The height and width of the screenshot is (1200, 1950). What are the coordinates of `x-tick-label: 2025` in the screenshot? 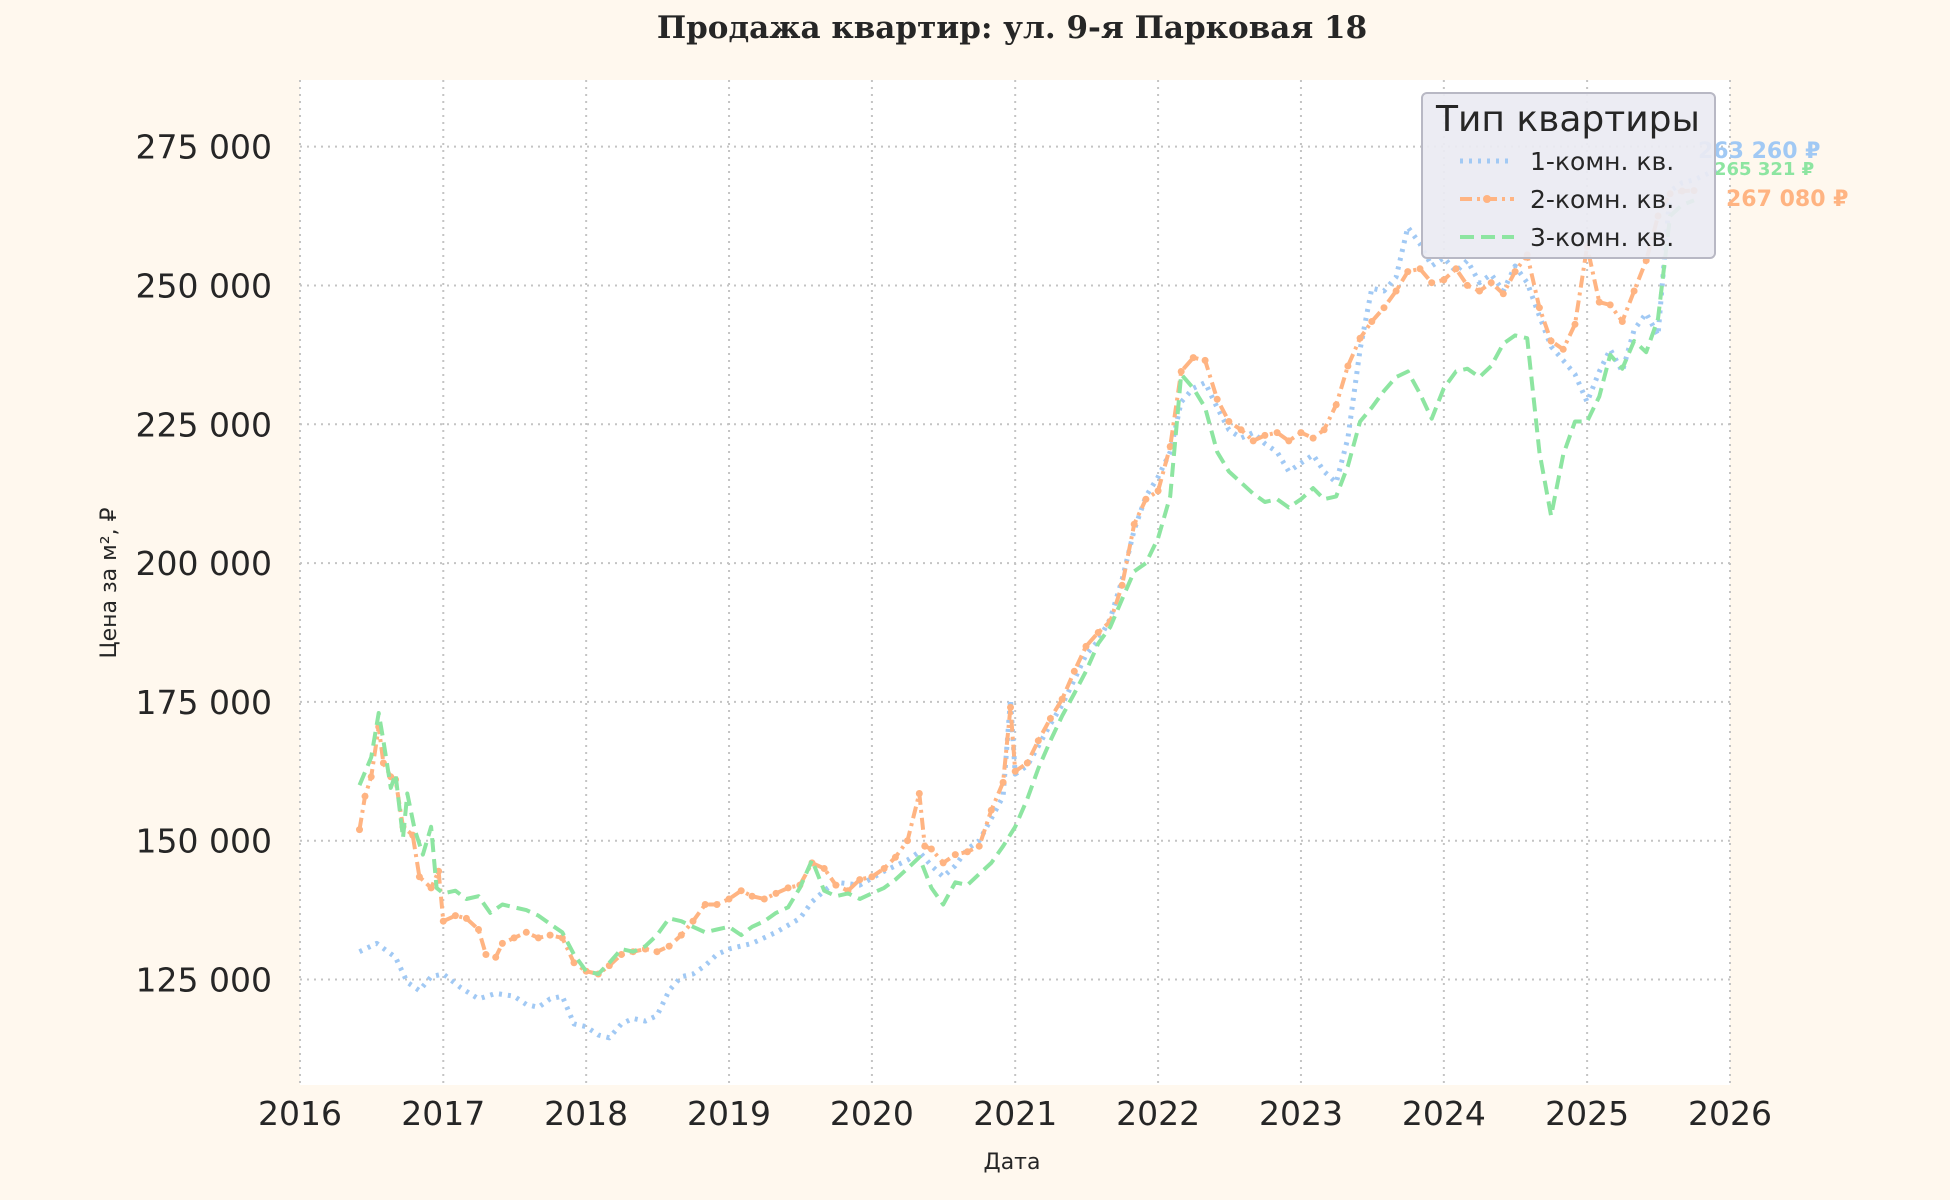 It's located at (1587, 1113).